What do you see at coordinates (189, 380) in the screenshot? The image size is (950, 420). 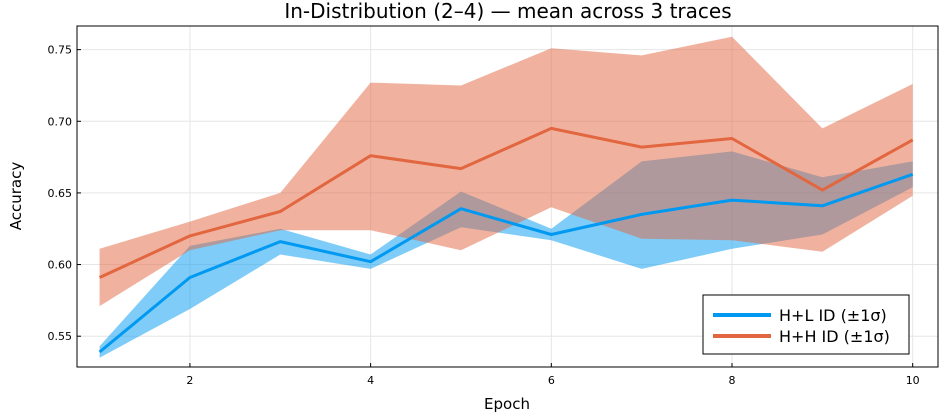 I see `x-tick-label: 2` at bounding box center [189, 380].